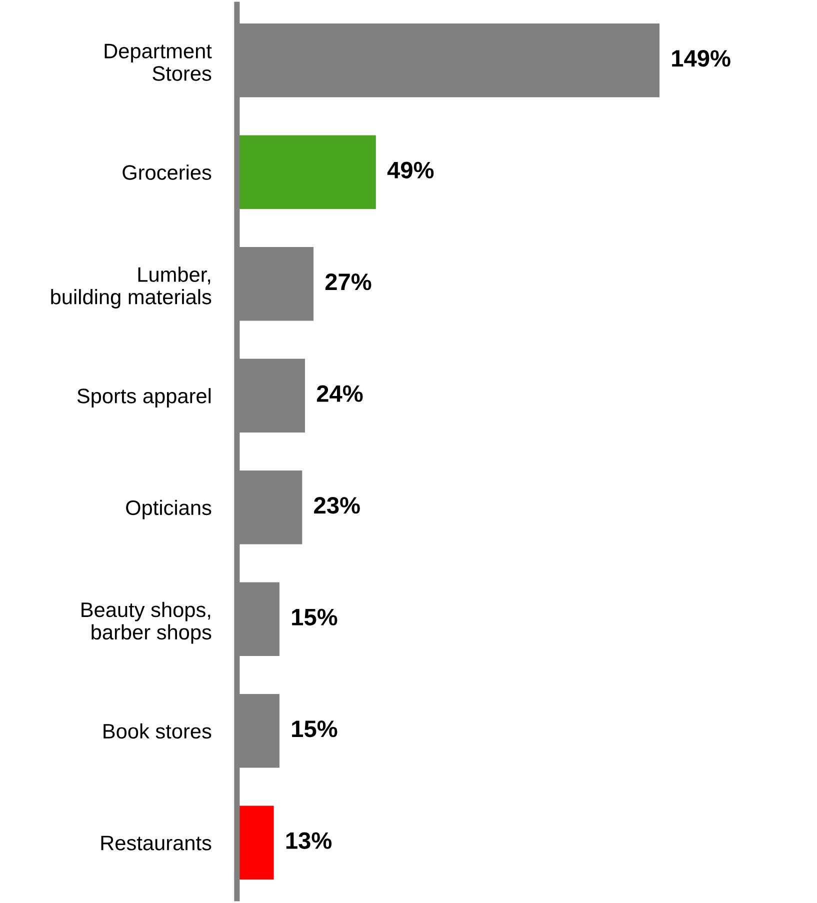 The image size is (817, 903). Describe the element at coordinates (147, 623) in the screenshot. I see `y-tick-label: Beauty shops, barber shops` at that location.